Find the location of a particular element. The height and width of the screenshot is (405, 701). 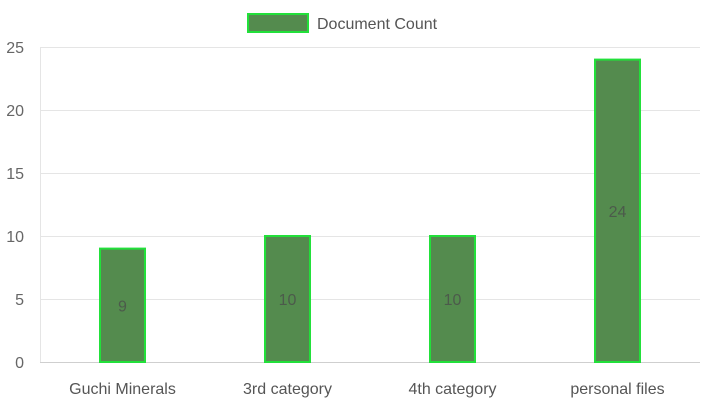

y-tick-label-15: 15 is located at coordinates (15, 174).